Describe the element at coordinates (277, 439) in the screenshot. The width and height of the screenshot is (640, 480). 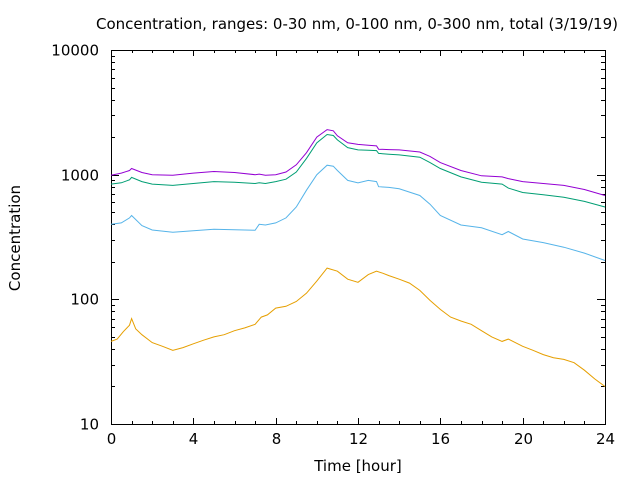
I see `x-tick-label: 8` at that location.